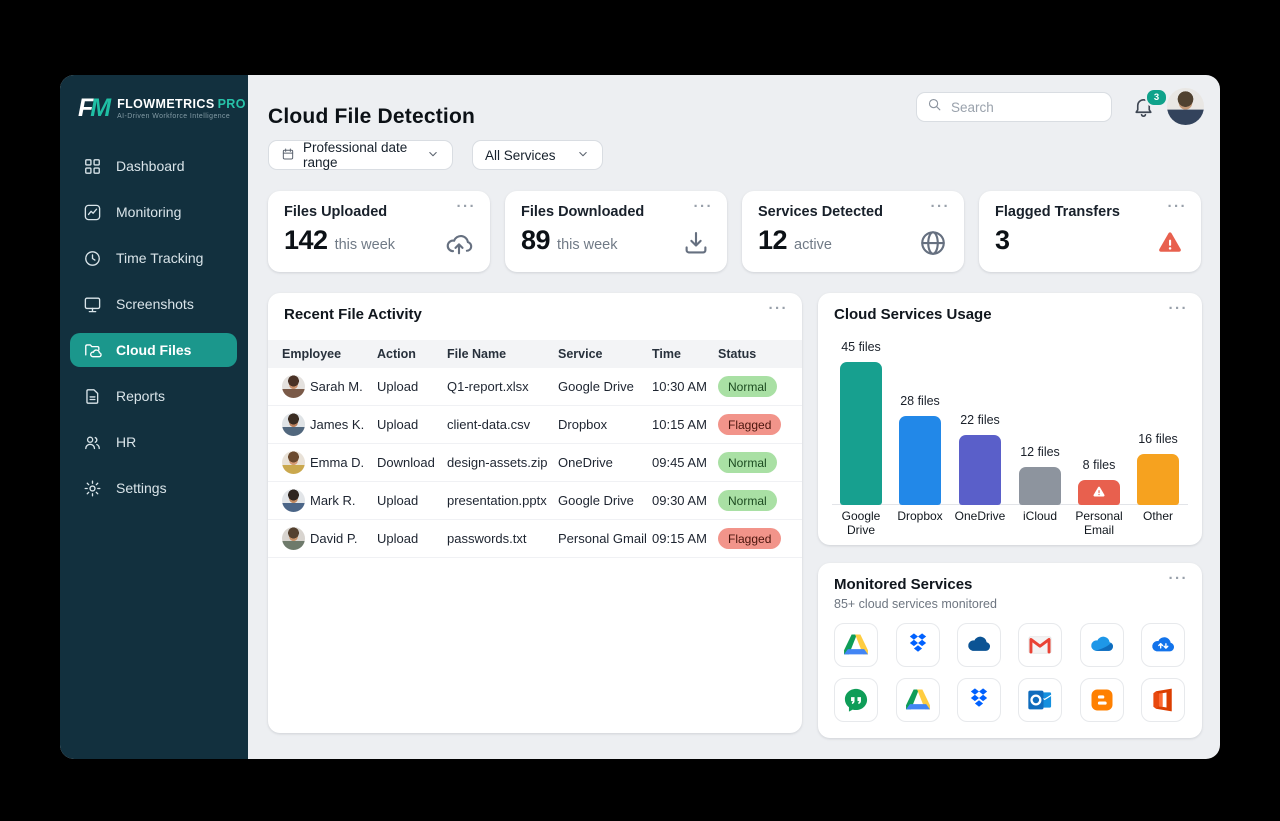 This screenshot has width=1280, height=821. I want to click on bar-category-label: iCloud, so click(1040, 516).